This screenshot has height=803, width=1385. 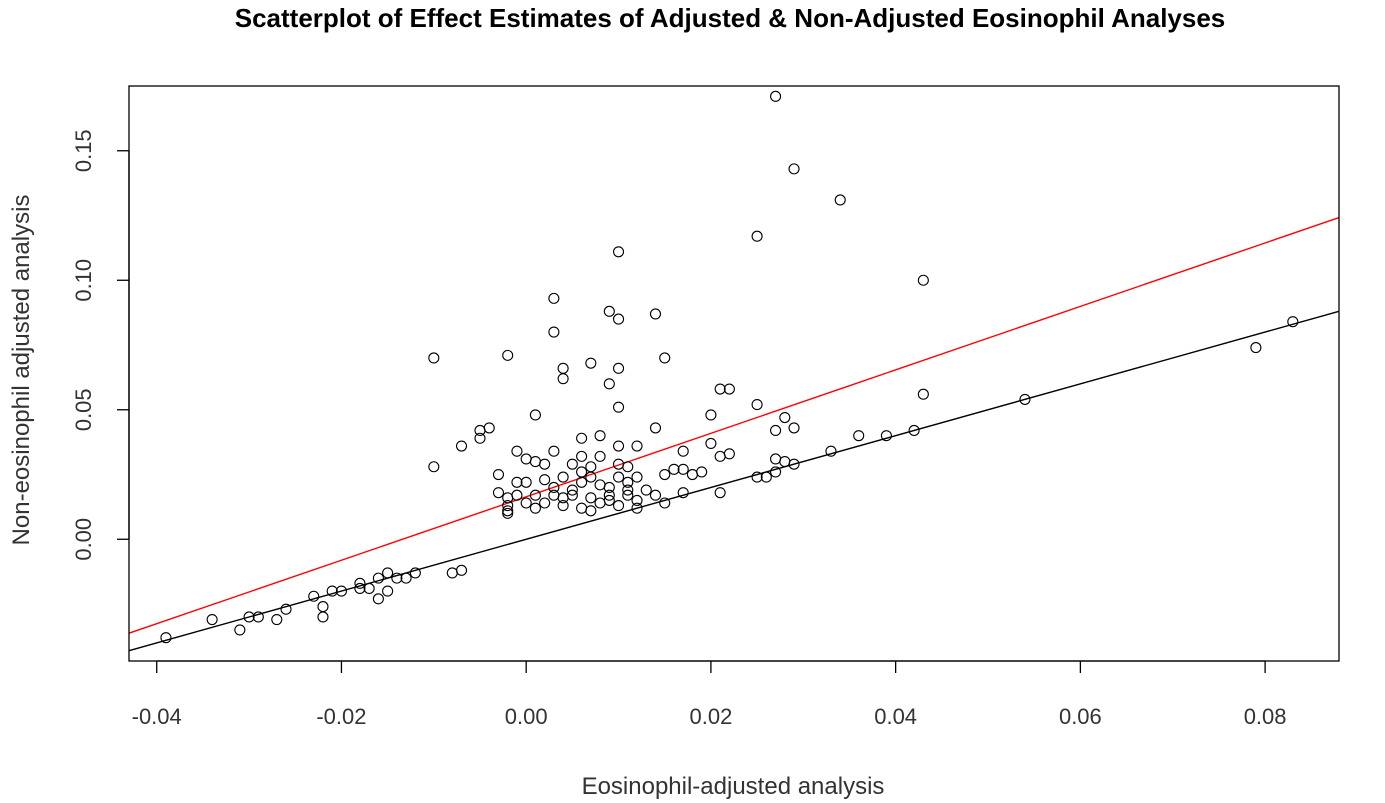 I want to click on y-tick-label: 0.00, so click(x=83, y=539).